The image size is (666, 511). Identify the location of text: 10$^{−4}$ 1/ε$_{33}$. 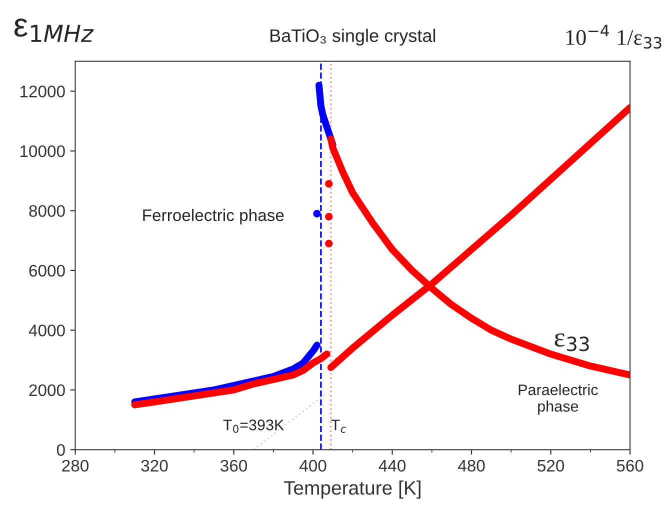
(614, 36).